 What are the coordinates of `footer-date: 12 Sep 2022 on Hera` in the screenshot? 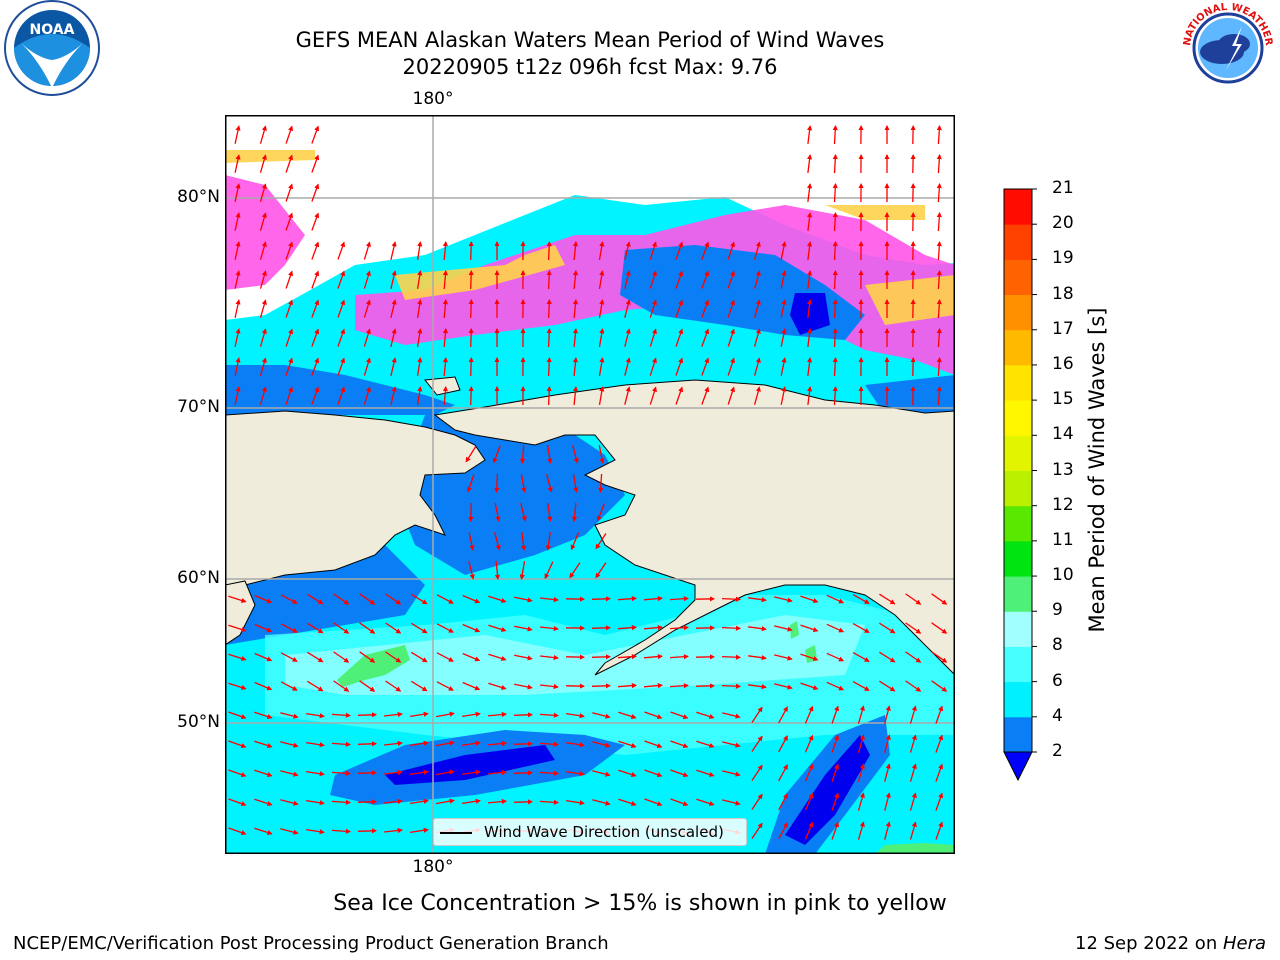 It's located at (1170, 943).